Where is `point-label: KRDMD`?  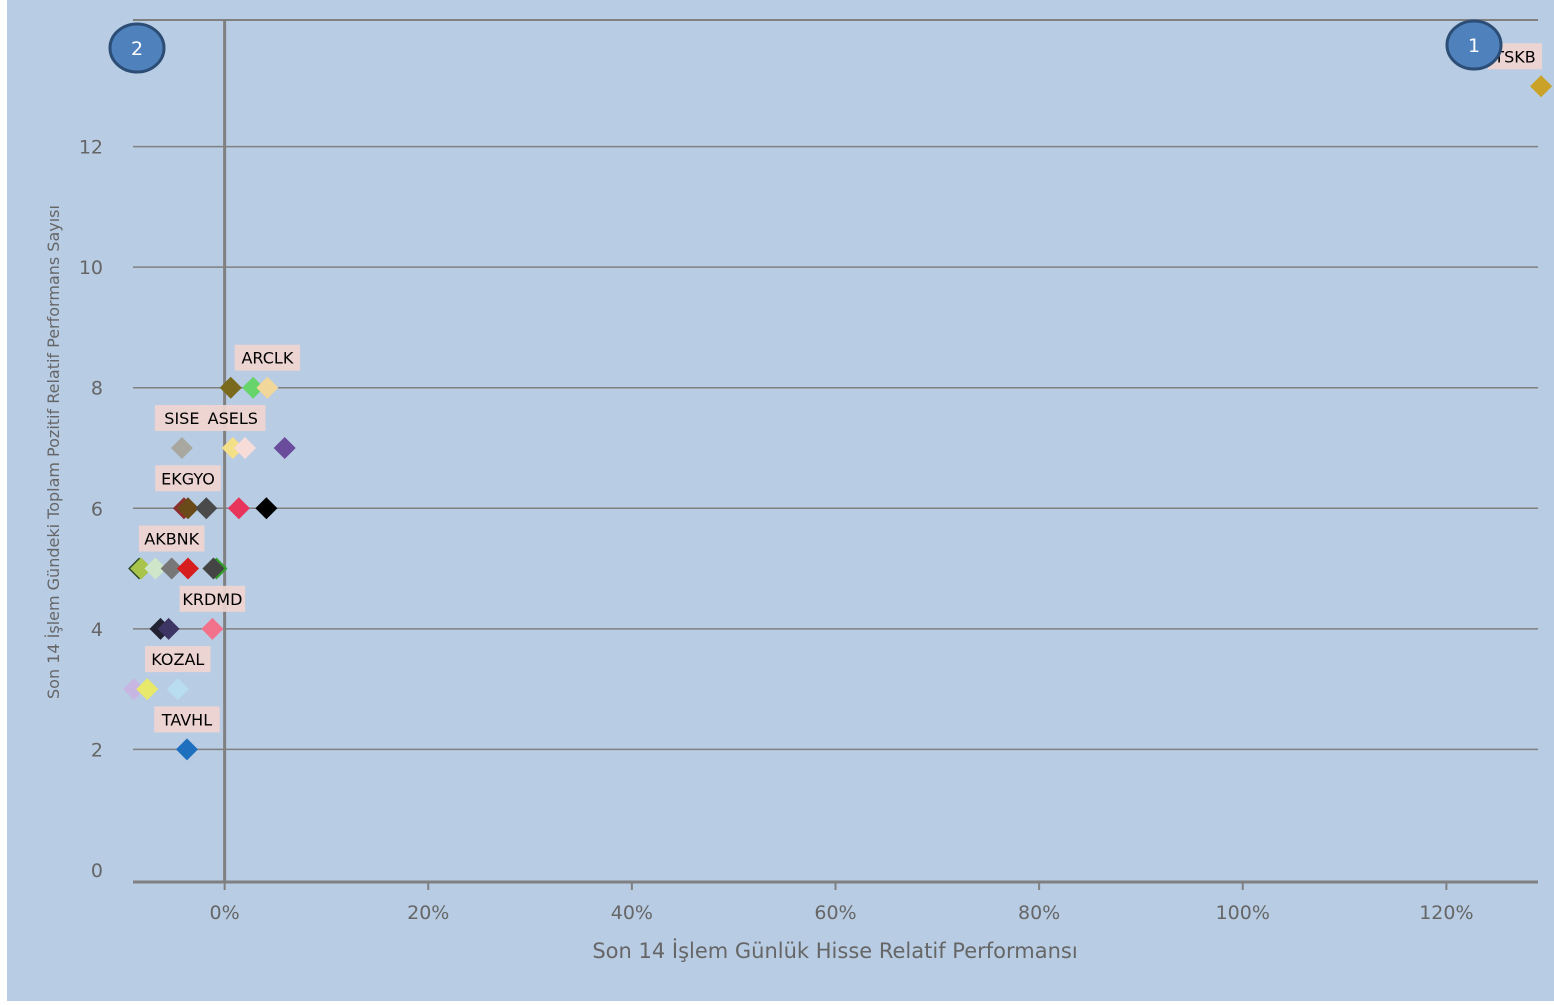
point-label: KRDMD is located at coordinates (212, 599).